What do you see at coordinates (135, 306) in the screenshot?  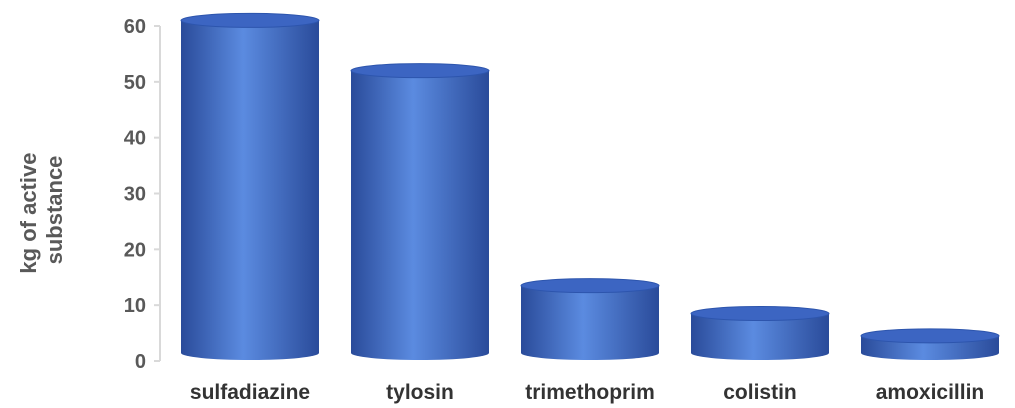 I see `y-tick-label: 10` at bounding box center [135, 306].